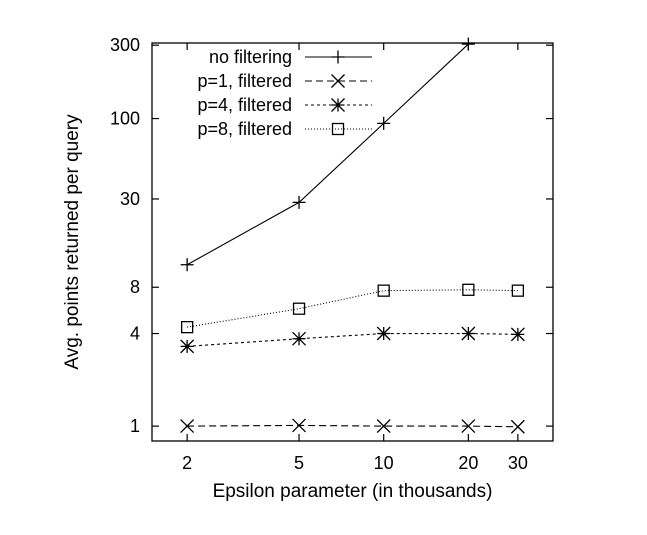 This screenshot has width=647, height=535. I want to click on legend-item: no filtering, so click(290, 57).